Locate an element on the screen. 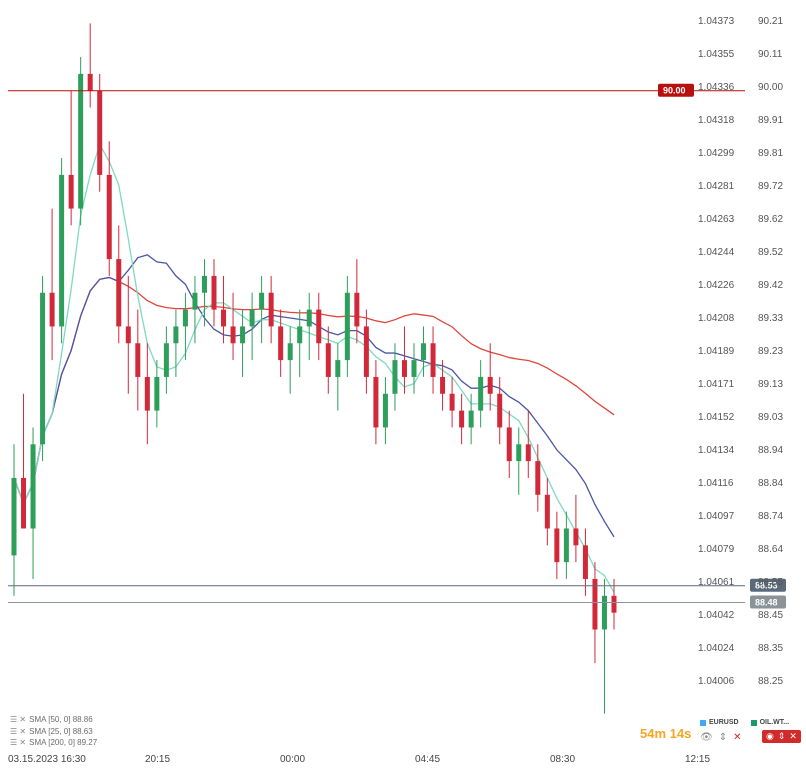 This screenshot has height=769, width=806. y-right-tick: 89.03 is located at coordinates (770, 417).